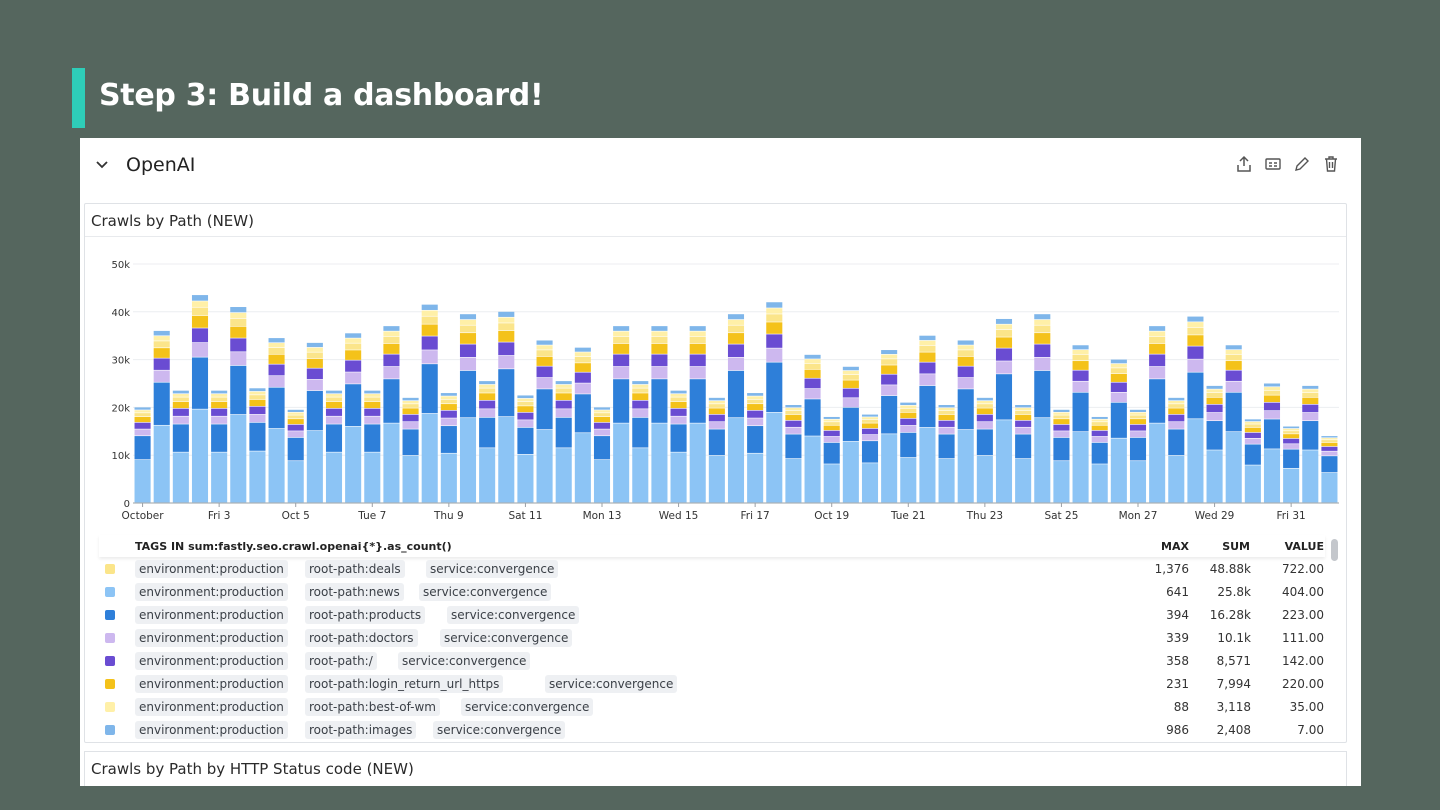 The width and height of the screenshot is (1440, 810). I want to click on tag-root-path: root-path:doctors, so click(361, 638).